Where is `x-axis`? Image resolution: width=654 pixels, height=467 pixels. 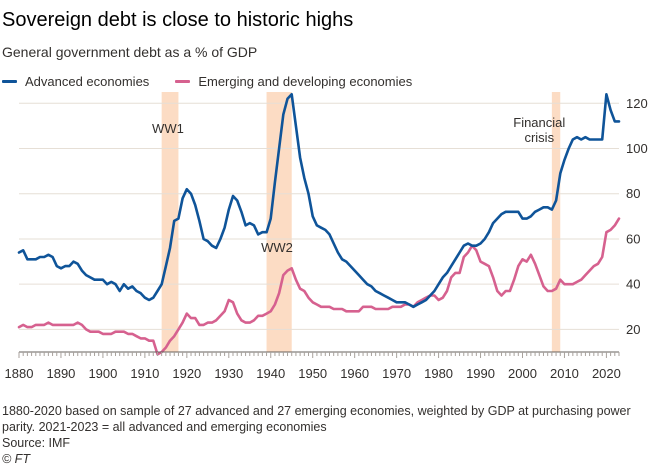 x-axis is located at coordinates (319, 354).